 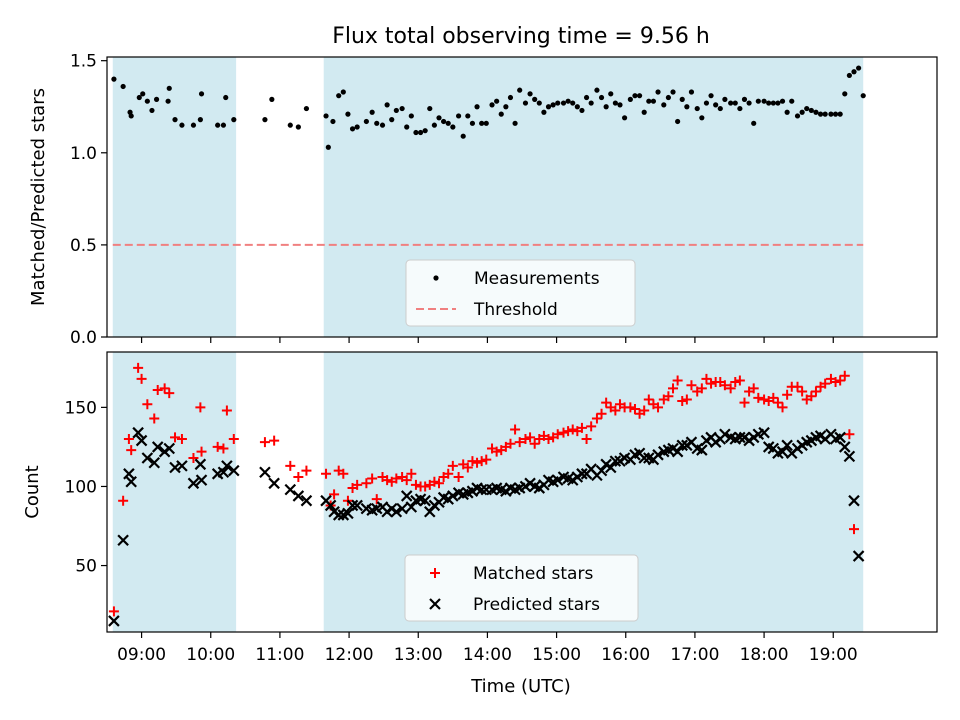 What do you see at coordinates (86, 567) in the screenshot?
I see `bottom-ytick-label: 50` at bounding box center [86, 567].